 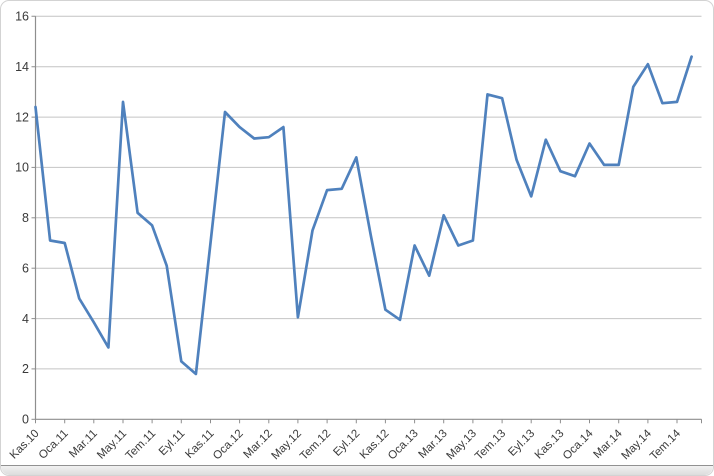 What do you see at coordinates (490, 445) in the screenshot?
I see `x-tick-label: Tem.13` at bounding box center [490, 445].